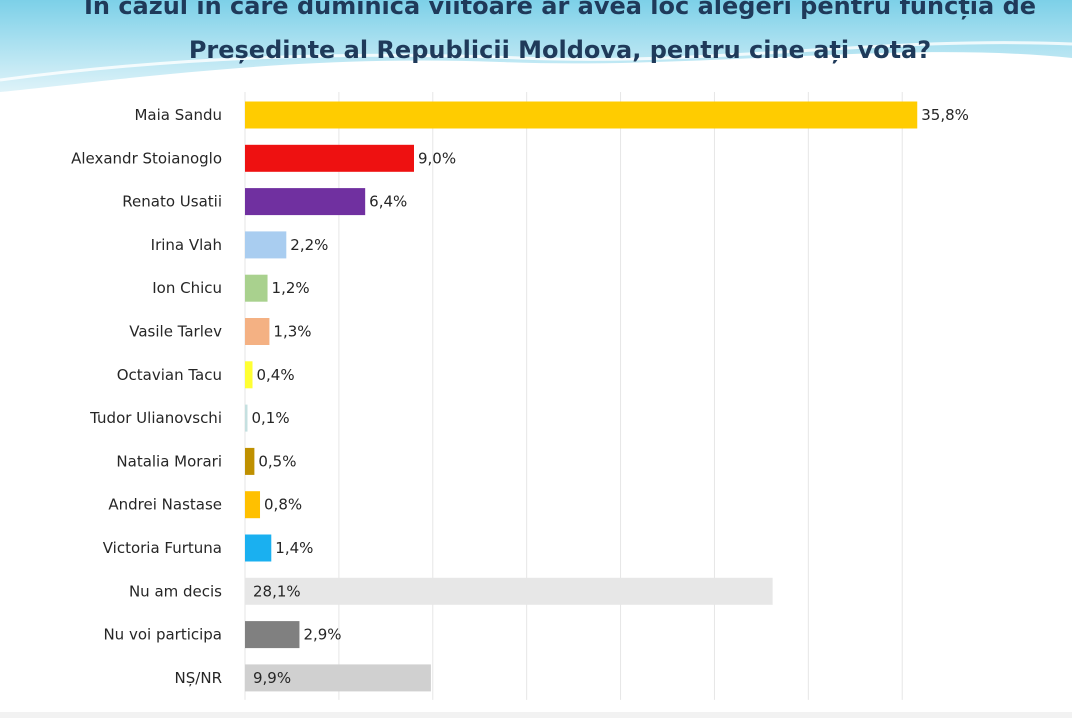 The height and width of the screenshot is (718, 1072). I want to click on data-label: 0,4%, so click(276, 375).